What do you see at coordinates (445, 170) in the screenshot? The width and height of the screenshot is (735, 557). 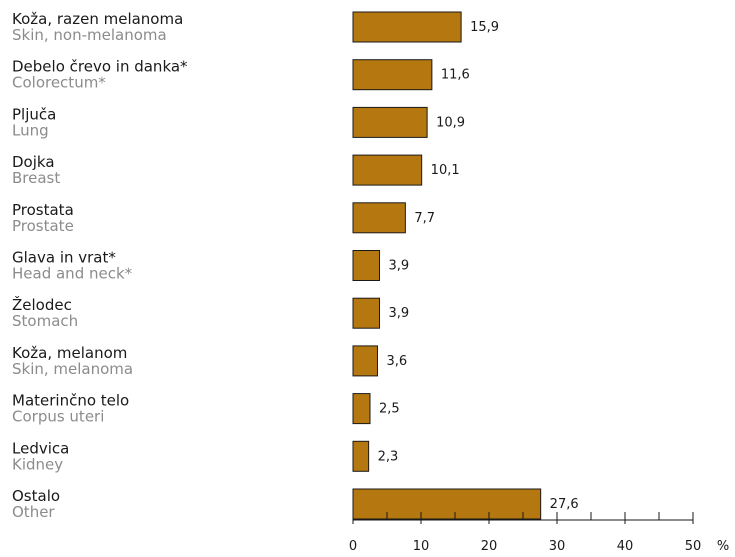 I see `value-label-3: 10,1` at bounding box center [445, 170].